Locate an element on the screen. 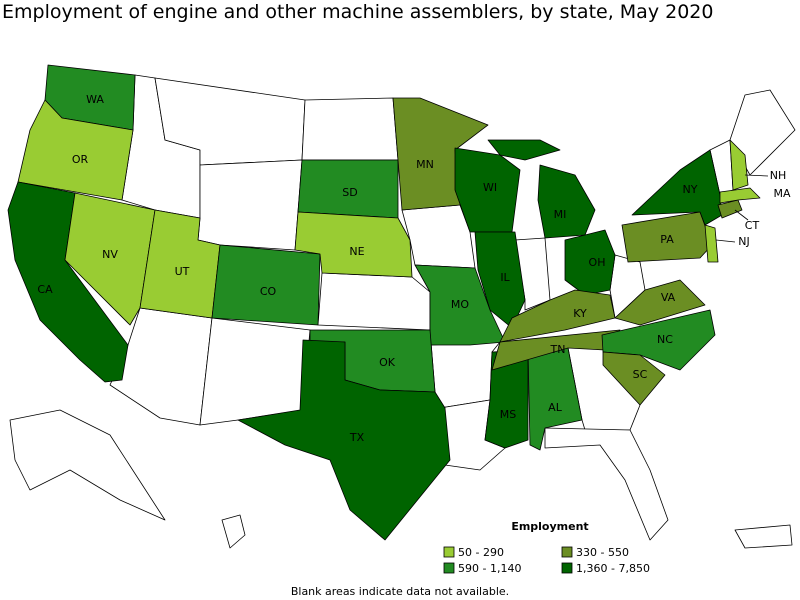 This screenshot has height=600, width=800. state-label: VA is located at coordinates (668, 297).